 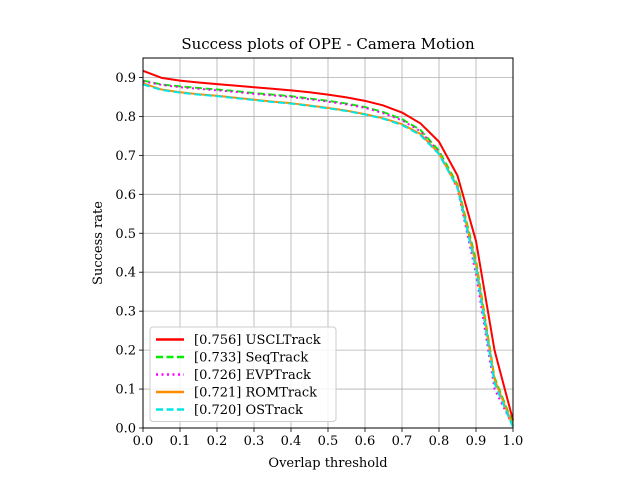 What do you see at coordinates (328, 44) in the screenshot?
I see `chart-title: Success plots of OPE - Camera Motion` at bounding box center [328, 44].